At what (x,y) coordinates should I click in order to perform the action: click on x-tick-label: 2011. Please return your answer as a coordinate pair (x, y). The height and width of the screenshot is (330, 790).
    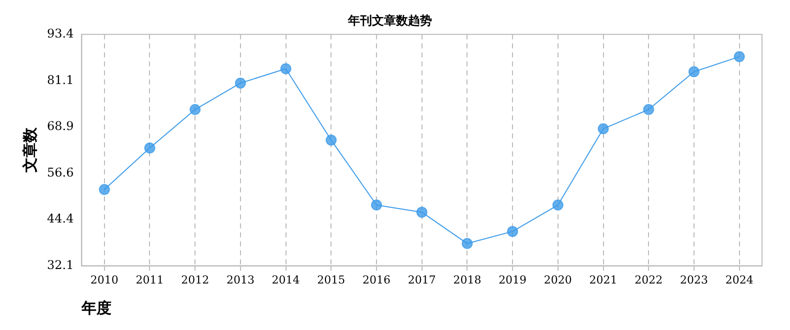
    Looking at the image, I should click on (150, 279).